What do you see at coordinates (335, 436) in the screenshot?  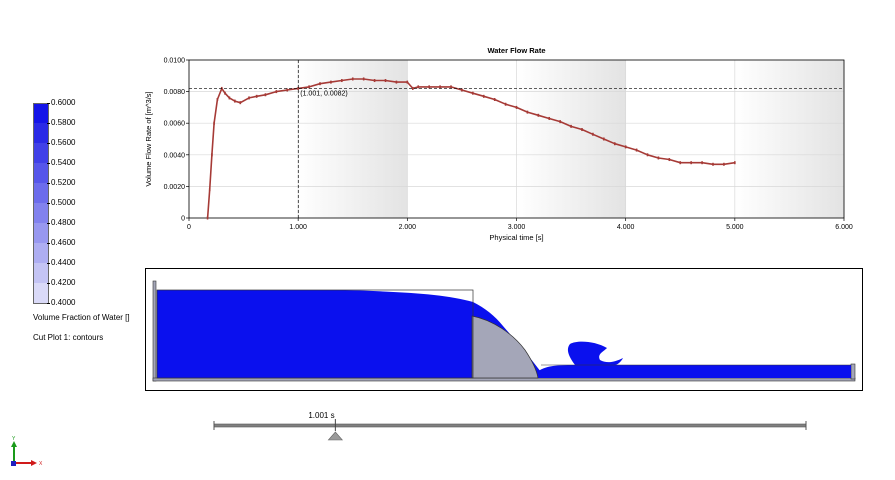 I see `slider-handle` at bounding box center [335, 436].